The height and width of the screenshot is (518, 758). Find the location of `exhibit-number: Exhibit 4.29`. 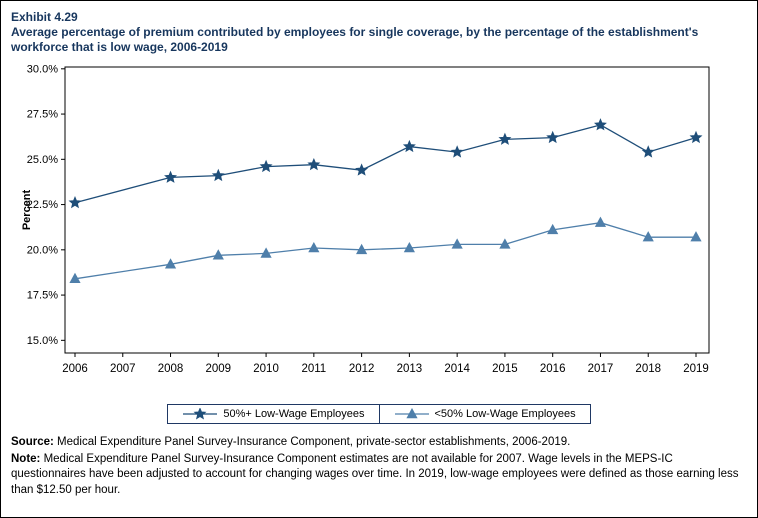

exhibit-number: Exhibit 4.29 is located at coordinates (44, 17).